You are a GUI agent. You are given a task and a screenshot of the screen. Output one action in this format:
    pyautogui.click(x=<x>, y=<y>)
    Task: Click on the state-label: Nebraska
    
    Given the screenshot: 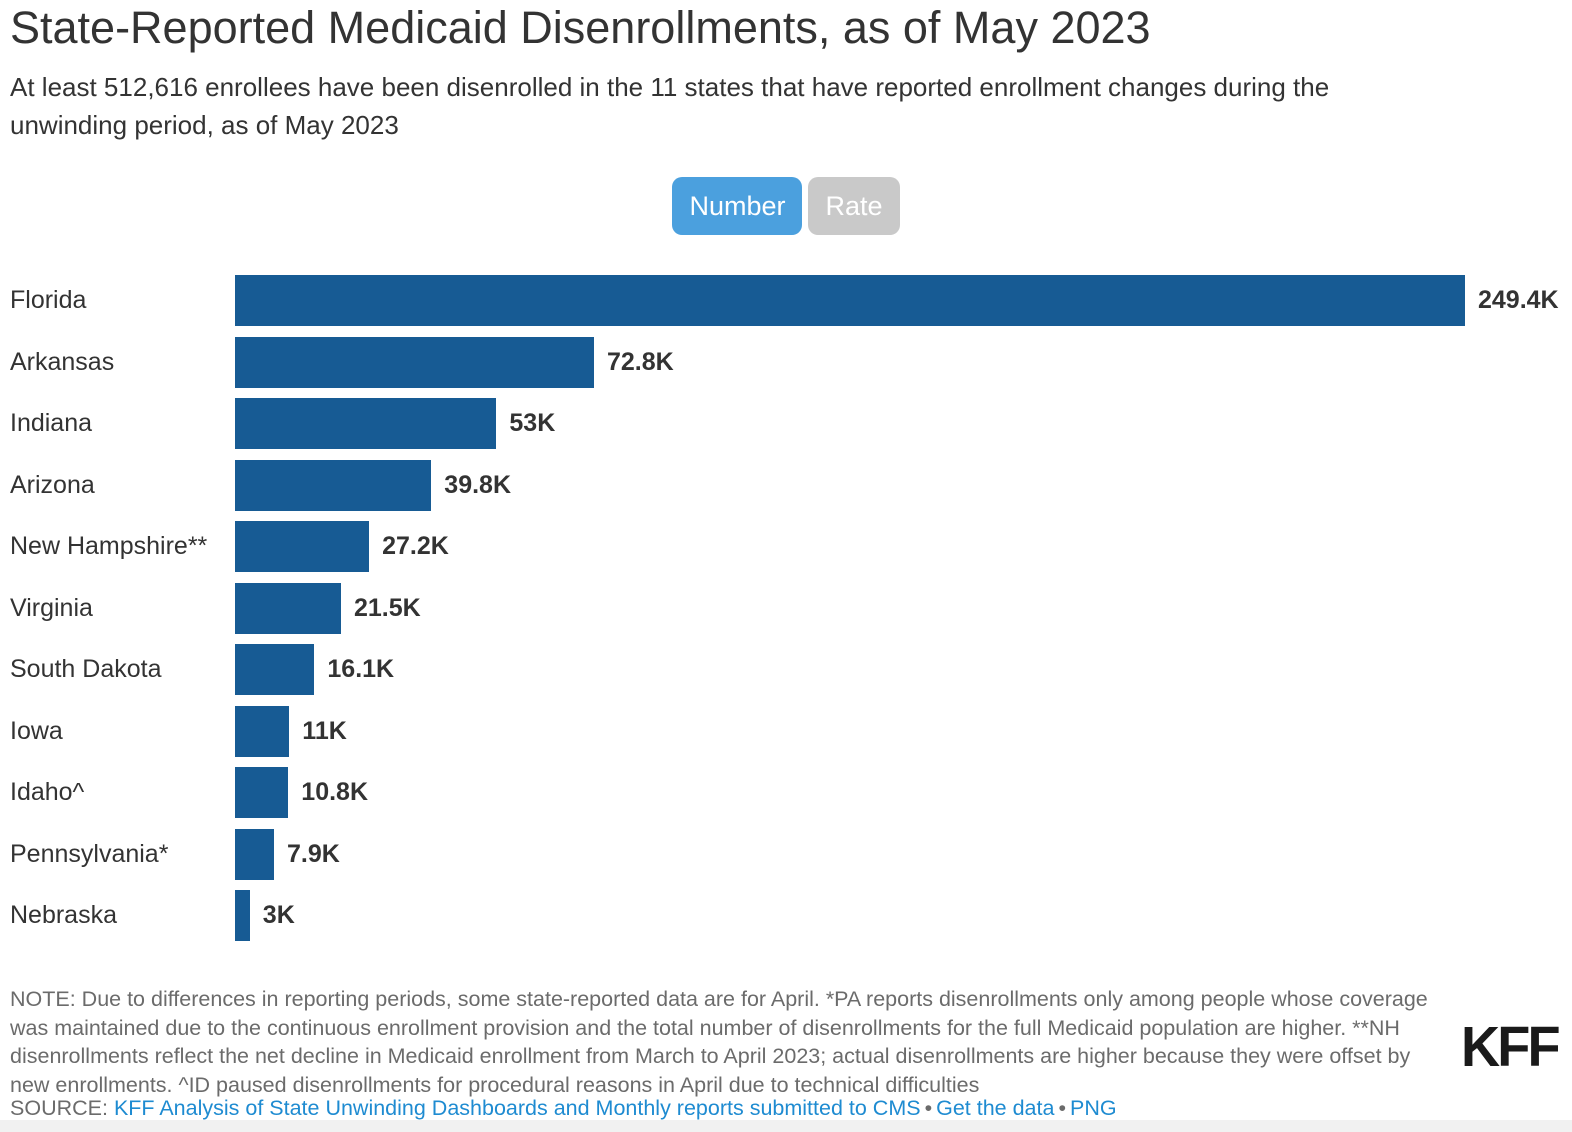 What is the action you would take?
    pyautogui.click(x=63, y=915)
    